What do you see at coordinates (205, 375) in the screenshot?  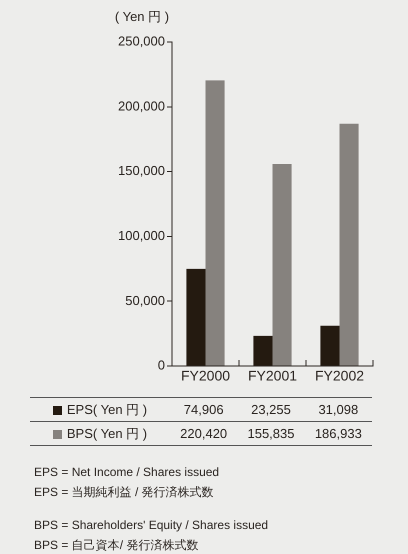 I see `x-tick-label: FY2000` at bounding box center [205, 375].